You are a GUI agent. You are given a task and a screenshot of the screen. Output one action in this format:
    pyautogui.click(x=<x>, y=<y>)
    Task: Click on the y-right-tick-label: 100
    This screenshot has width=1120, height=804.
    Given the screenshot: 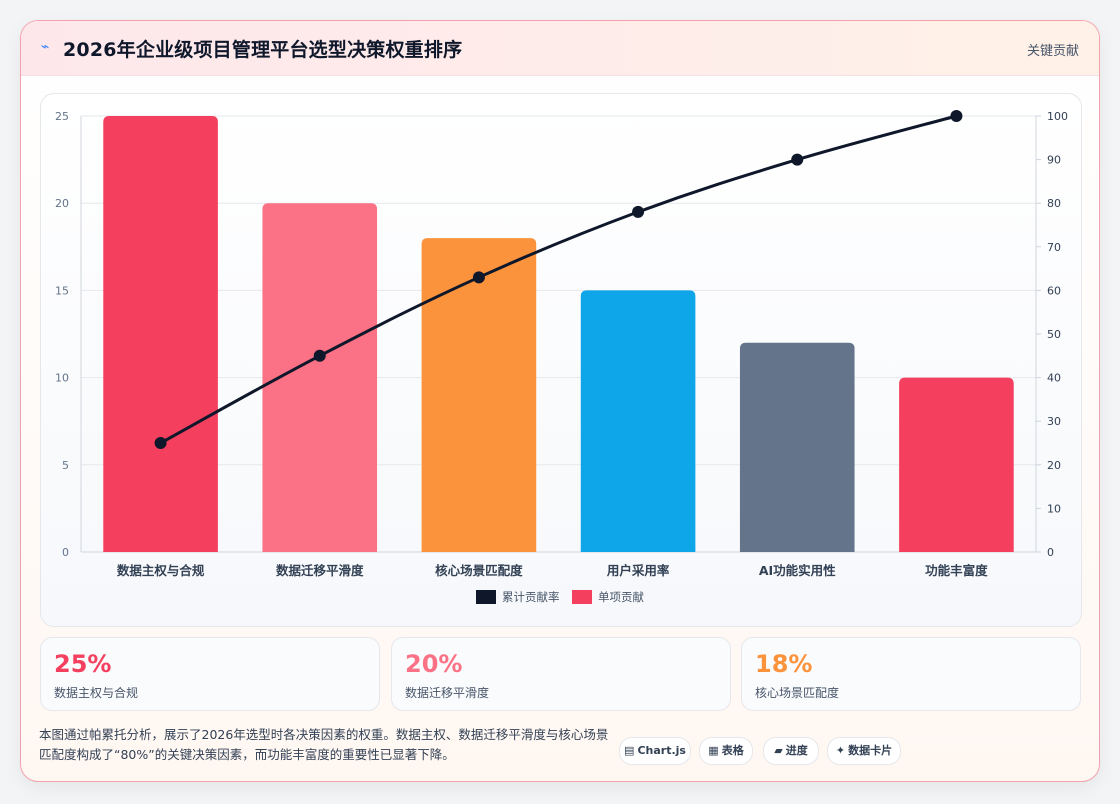 What is the action you would take?
    pyautogui.click(x=1057, y=116)
    